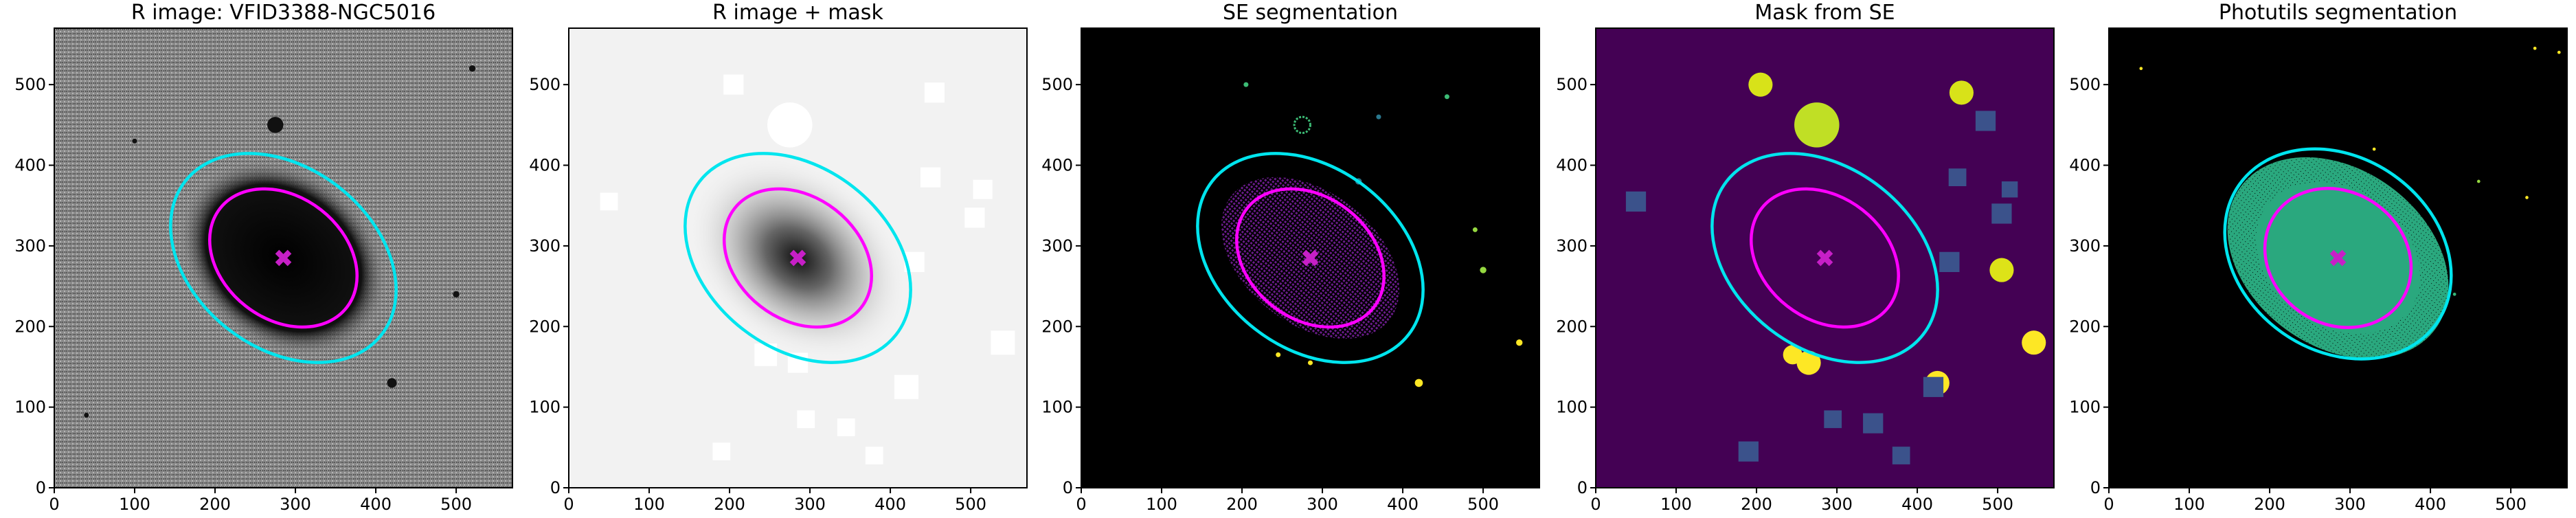  I want to click on panel-title: R image: VFID3388-NGC5016, so click(283, 13).